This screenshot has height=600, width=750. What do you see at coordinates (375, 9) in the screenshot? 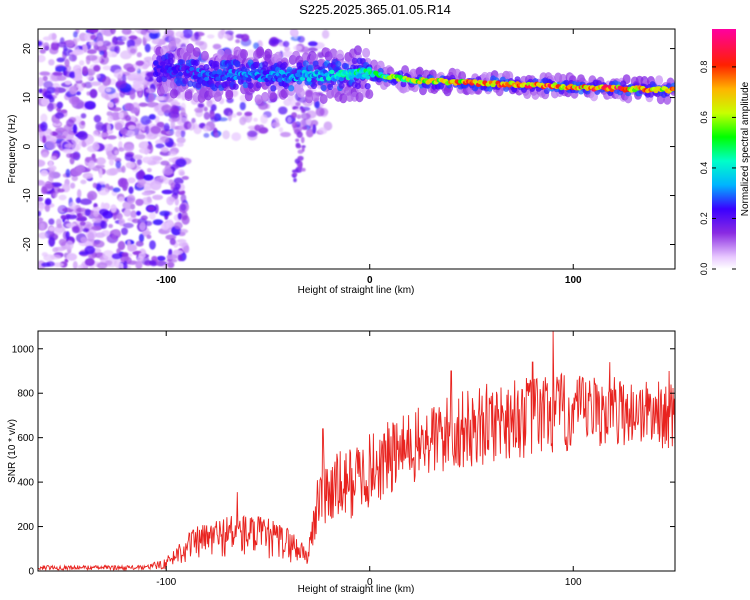
I see `page-title: S225.2025.365.01.05.R14` at bounding box center [375, 9].